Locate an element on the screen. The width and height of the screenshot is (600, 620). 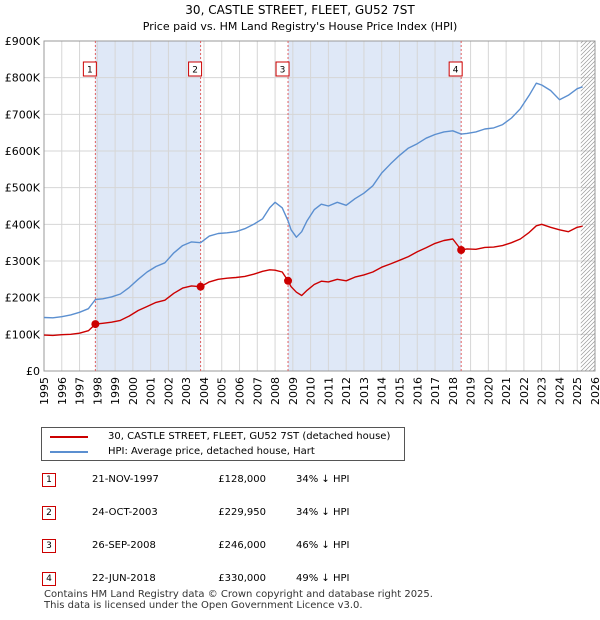
x-tick-label: 2004 is located at coordinates (204, 391).